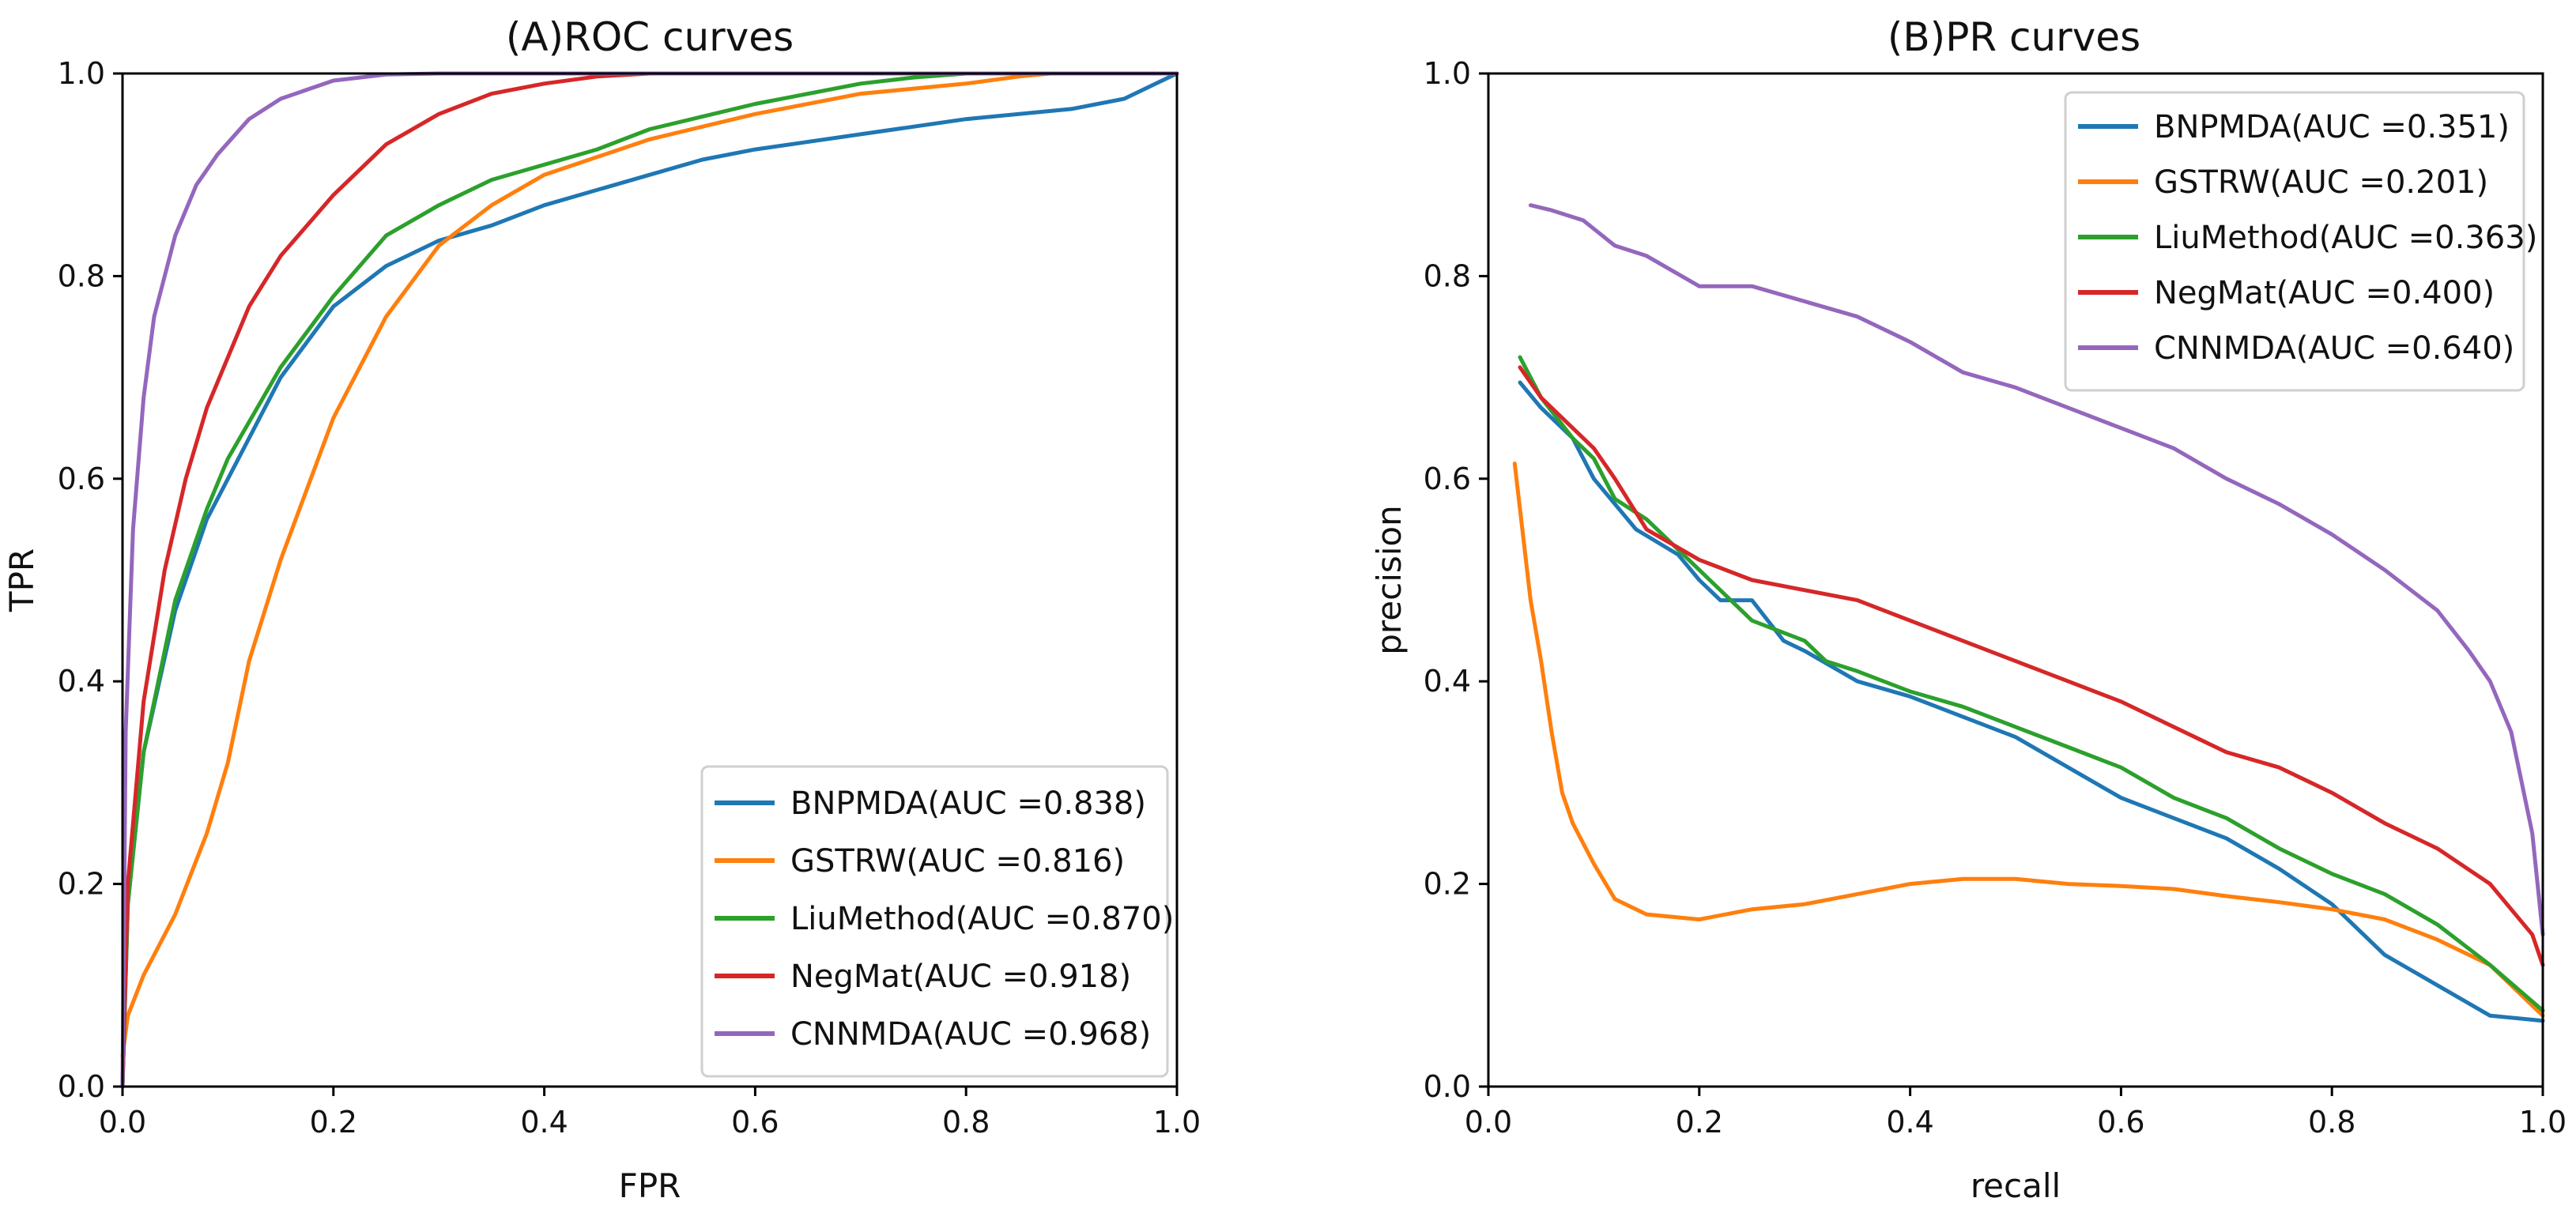  Describe the element at coordinates (2324, 293) in the screenshot. I see `pr-legend-label: NegMat(AUC =0.400)` at that location.